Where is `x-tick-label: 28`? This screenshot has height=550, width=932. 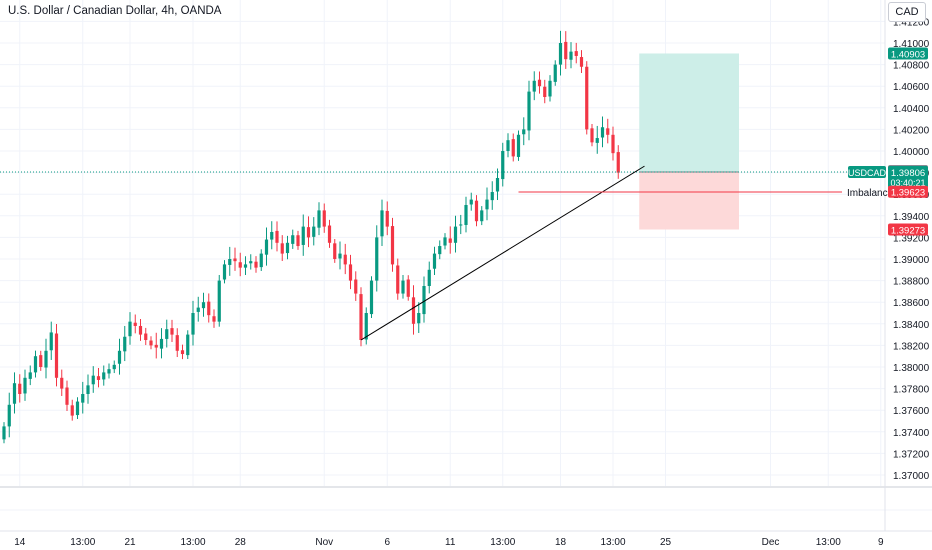 x-tick-label: 28 is located at coordinates (241, 542).